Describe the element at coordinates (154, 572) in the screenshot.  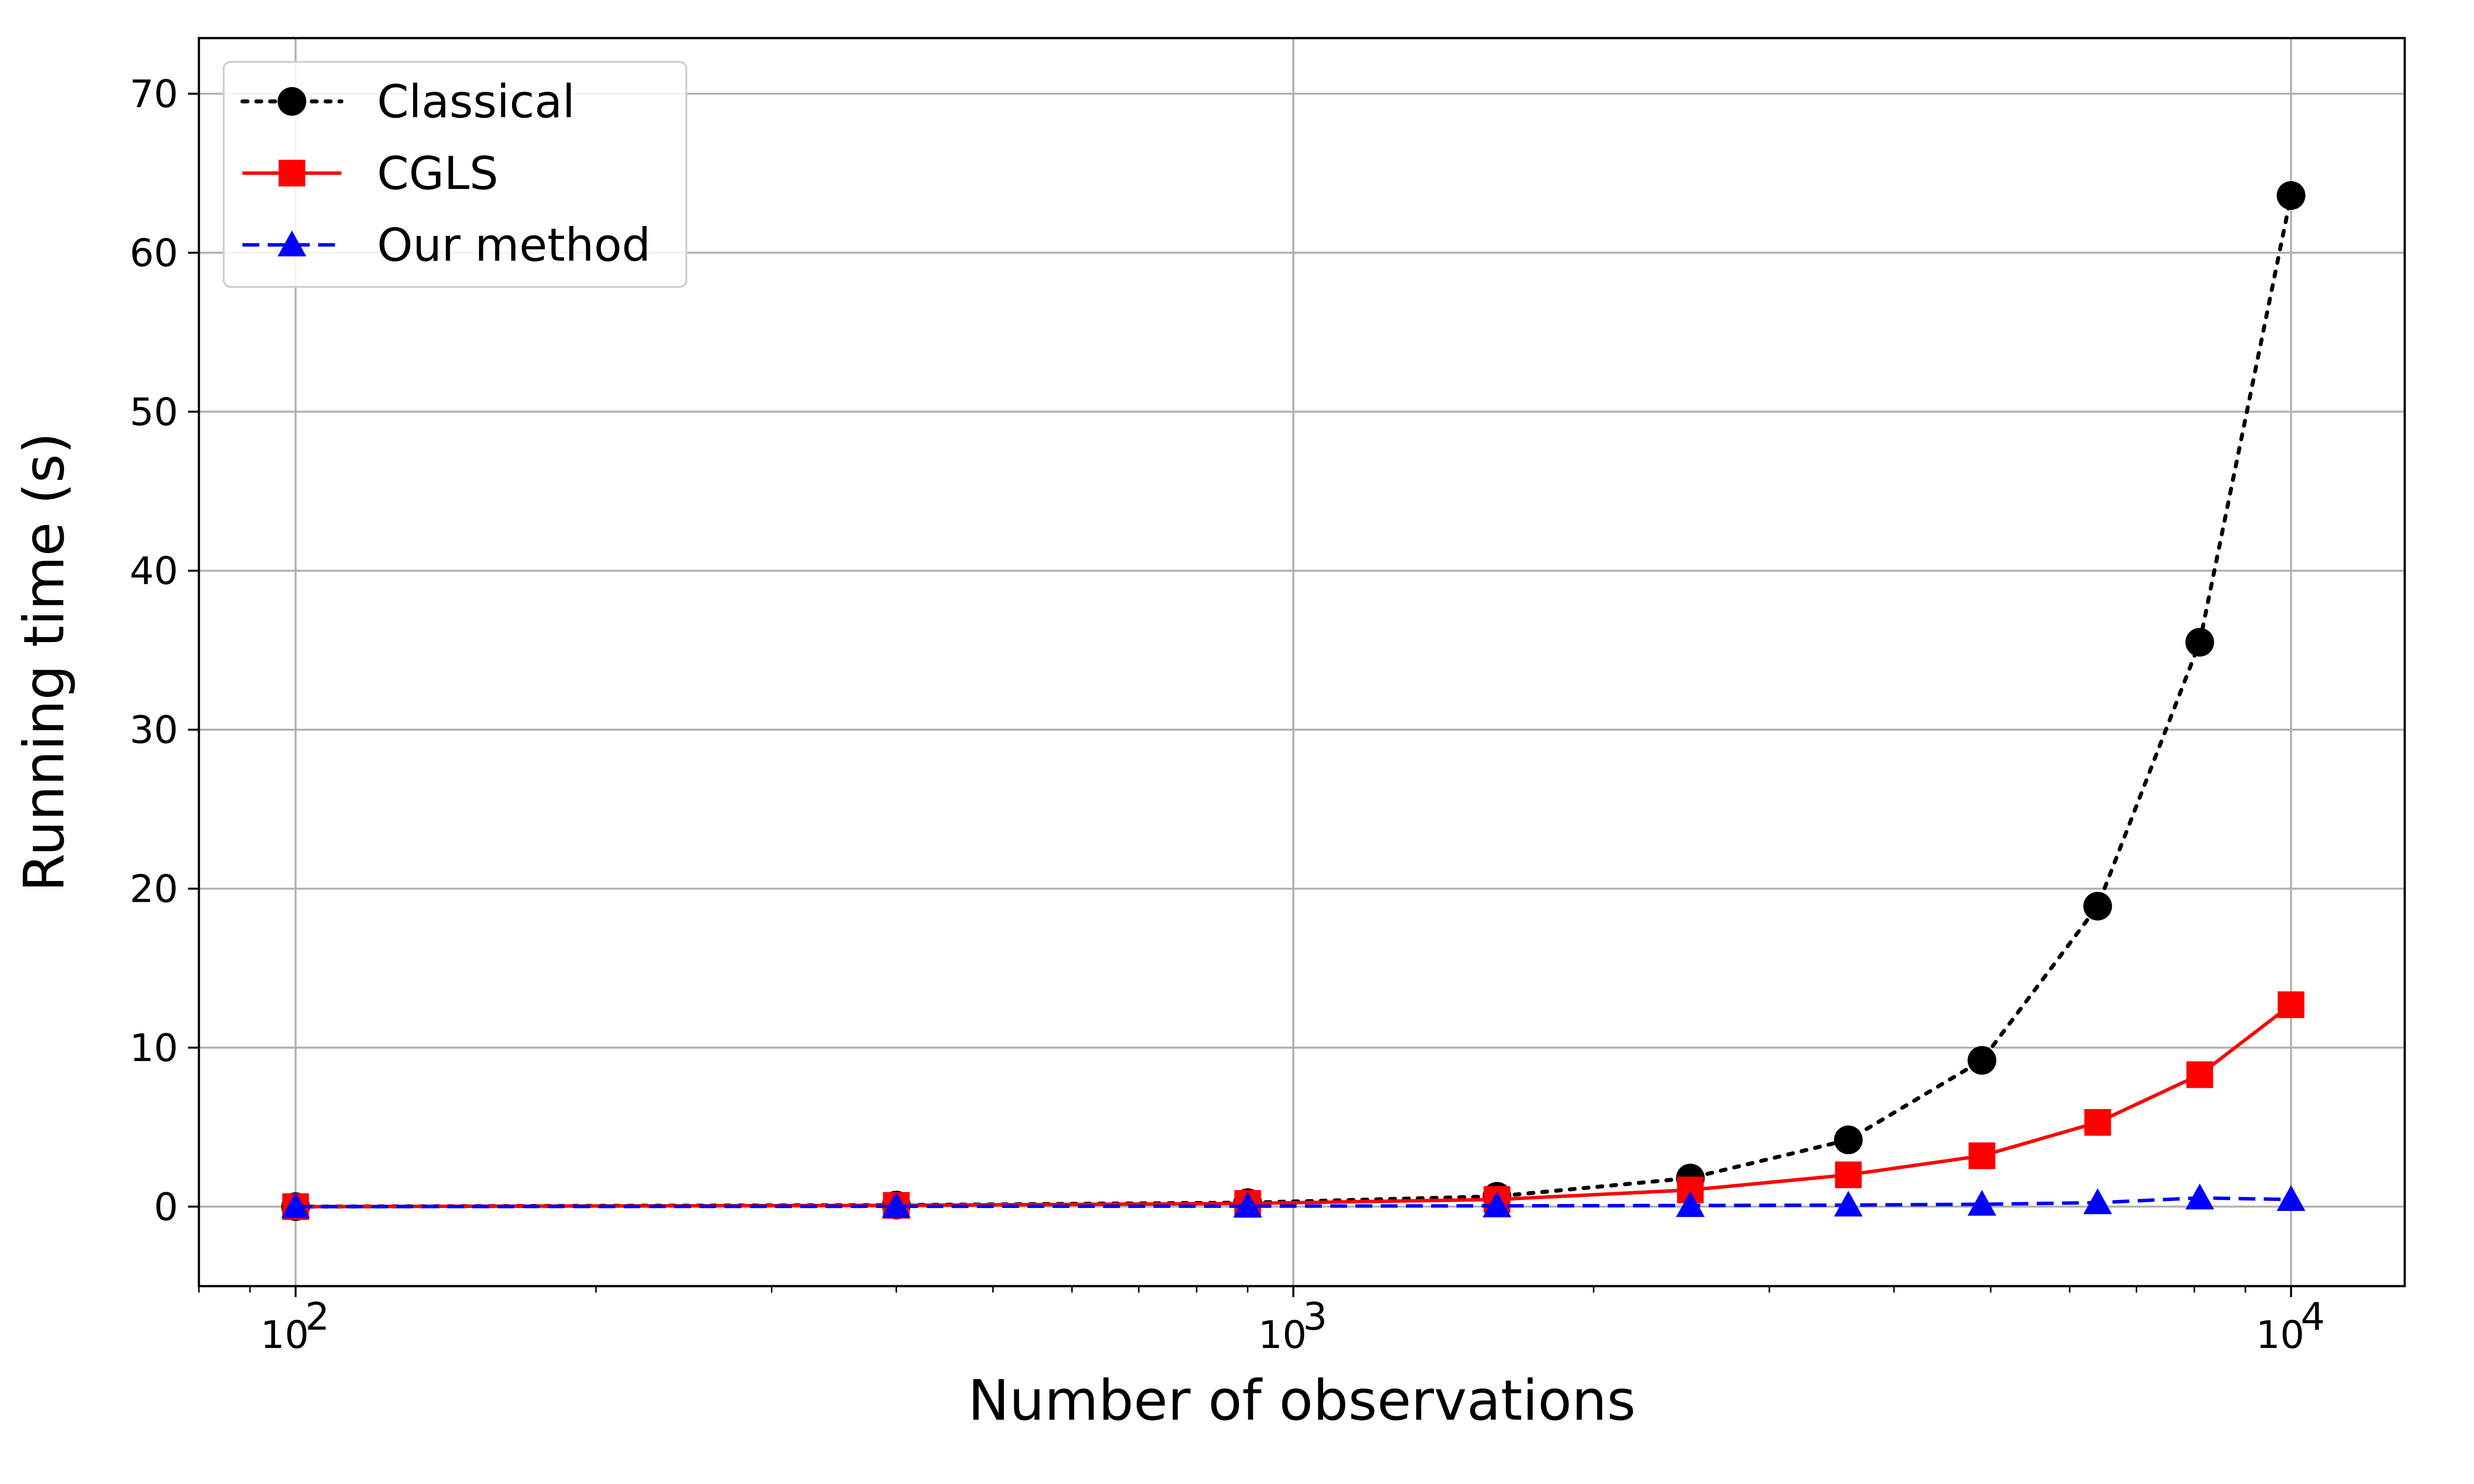
I see `y-tick-label: 40` at that location.